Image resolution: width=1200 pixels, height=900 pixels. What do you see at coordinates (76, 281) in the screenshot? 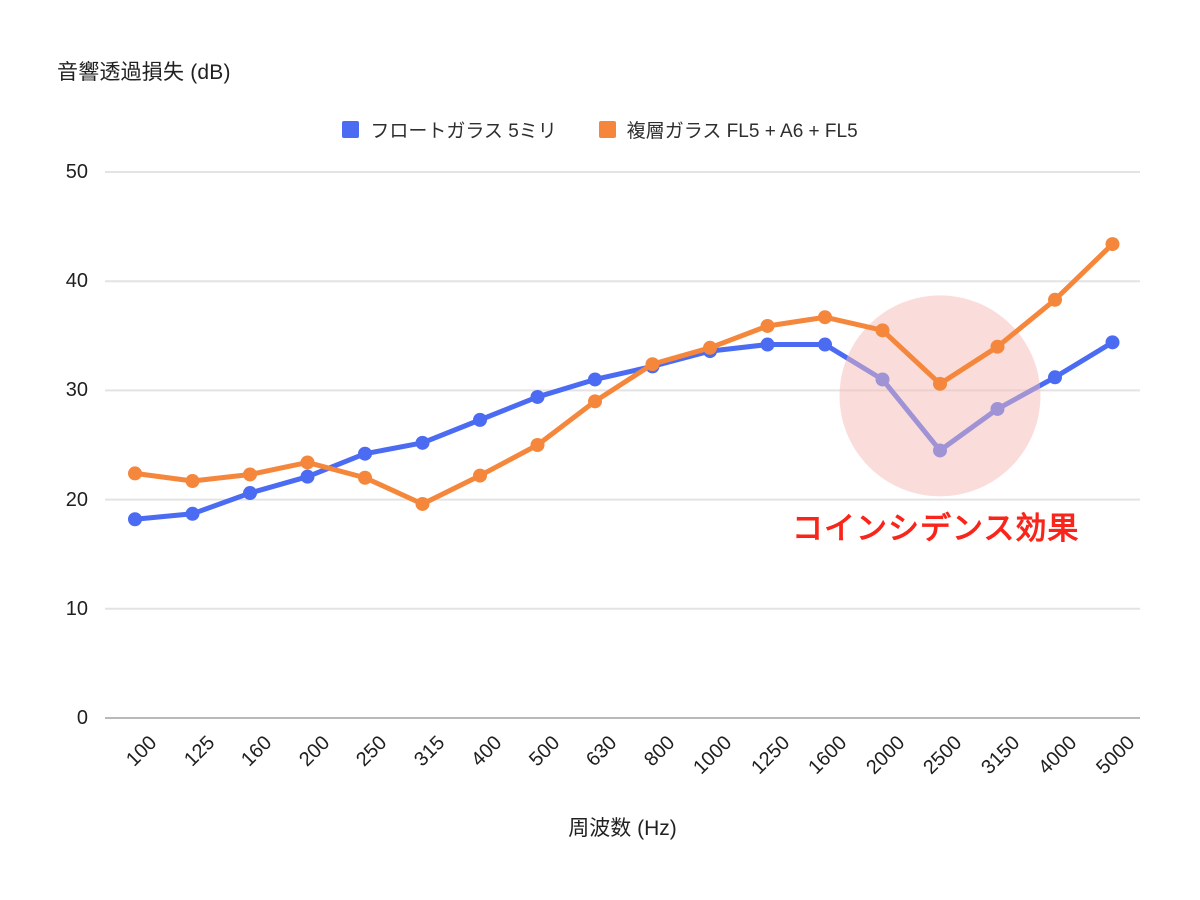
I see `y-tick-label: 40` at bounding box center [76, 281].